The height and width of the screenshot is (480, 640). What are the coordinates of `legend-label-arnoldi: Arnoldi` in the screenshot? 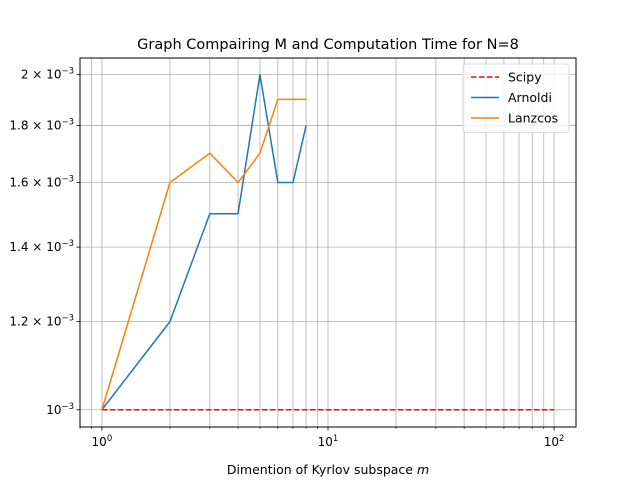 It's located at (530, 97).